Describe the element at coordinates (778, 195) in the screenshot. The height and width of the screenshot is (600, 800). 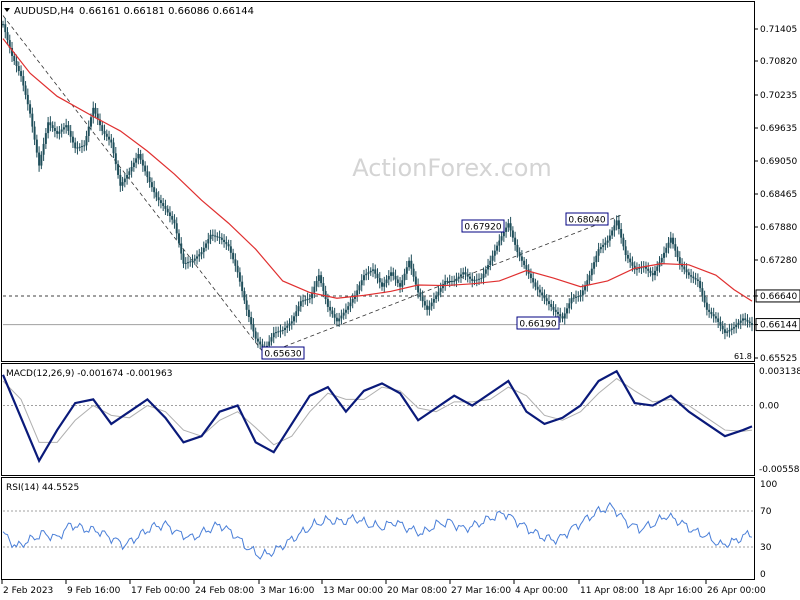
I see `price-y-tick-label: 0.68465` at that location.